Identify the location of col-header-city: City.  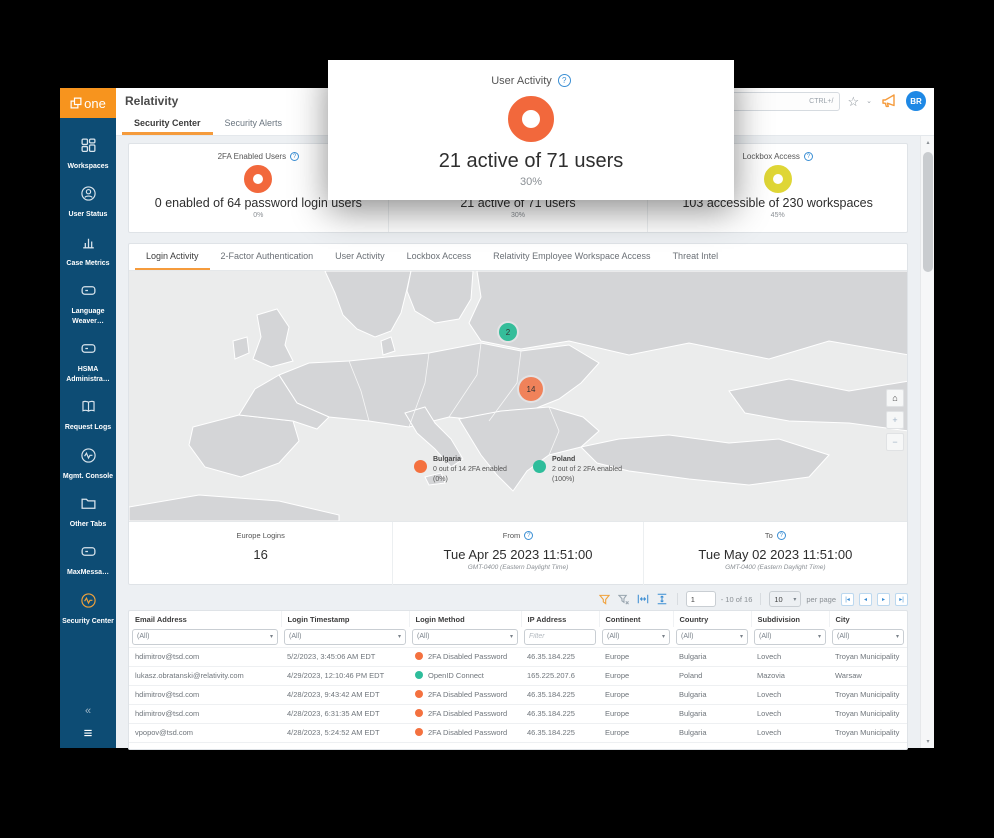
(868, 619).